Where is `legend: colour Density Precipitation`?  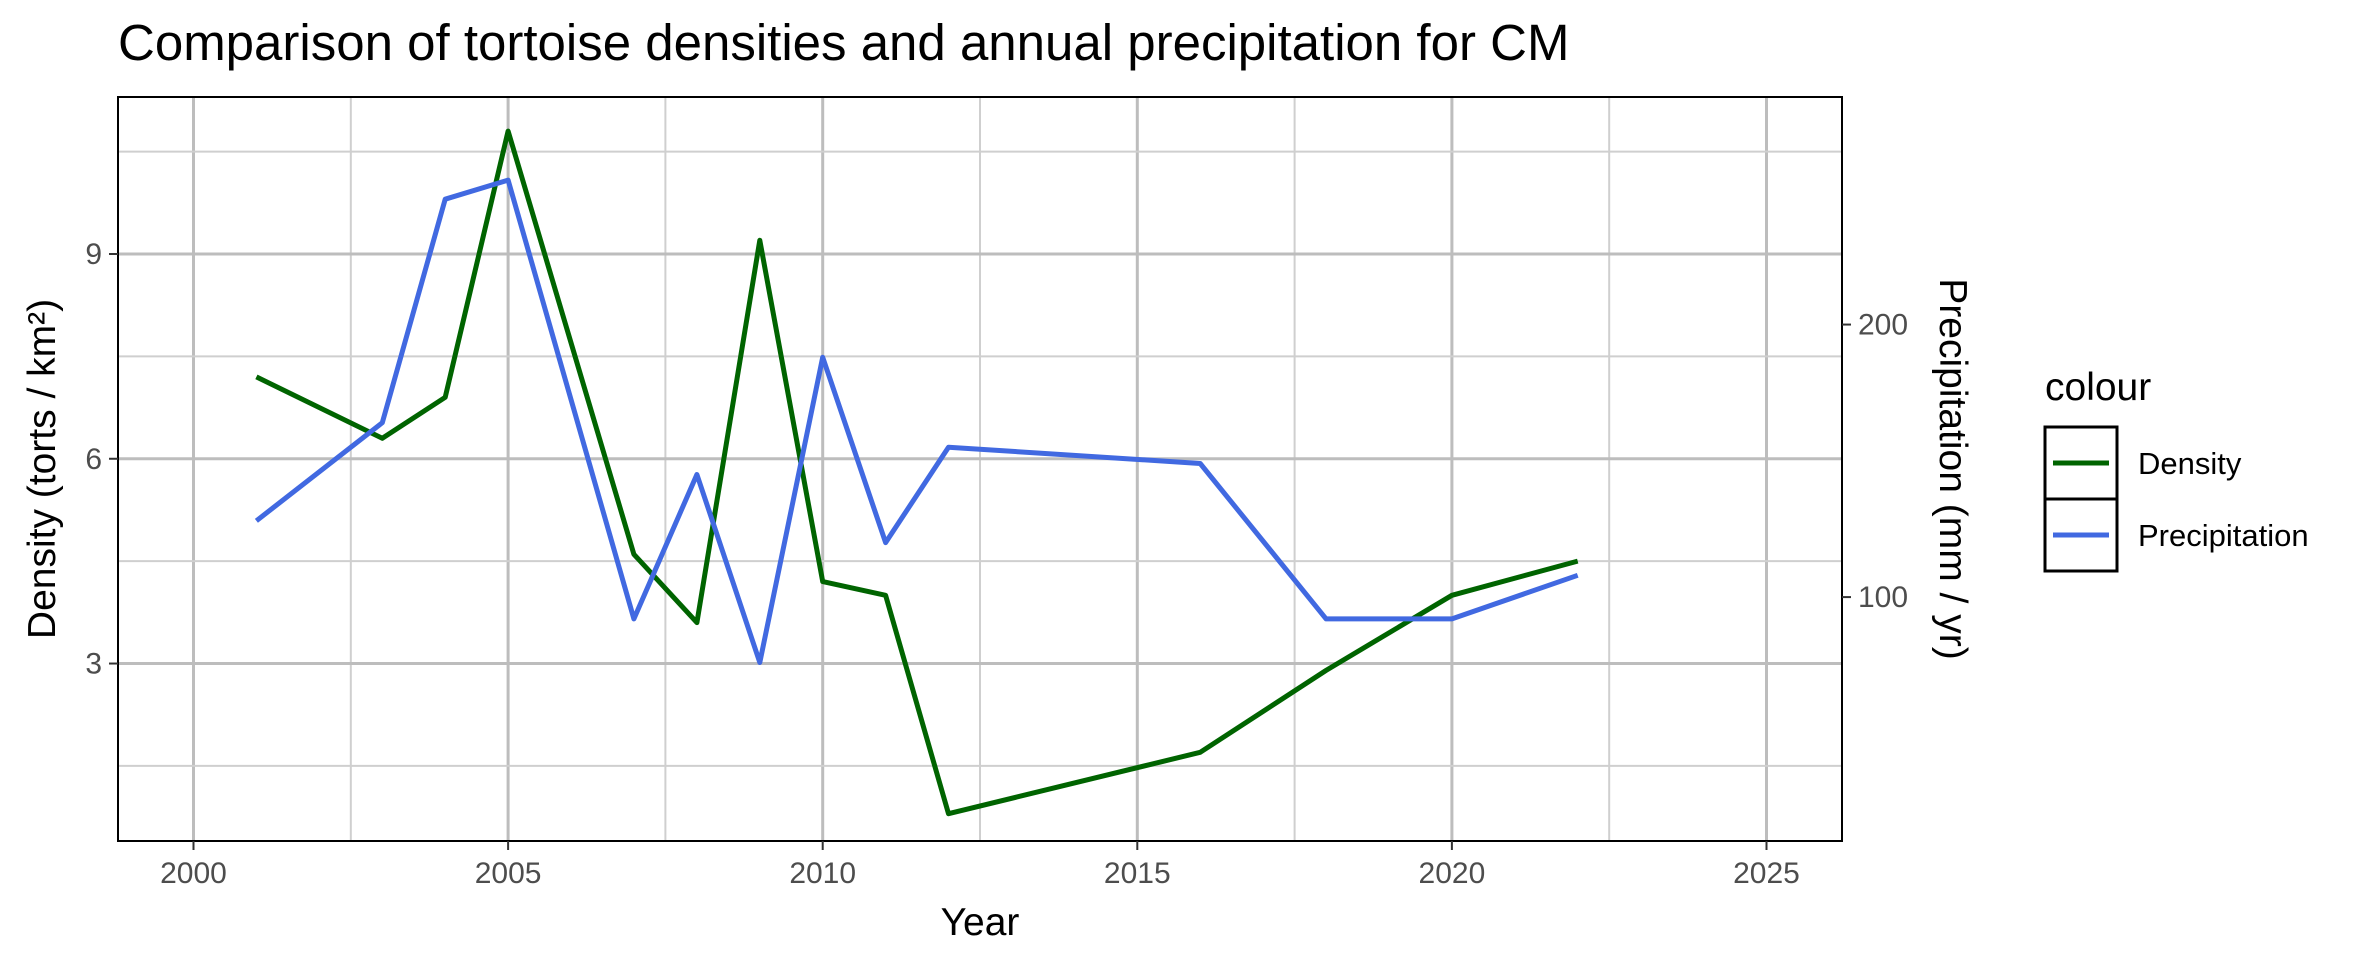 legend: colour Density Precipitation is located at coordinates (2176, 469).